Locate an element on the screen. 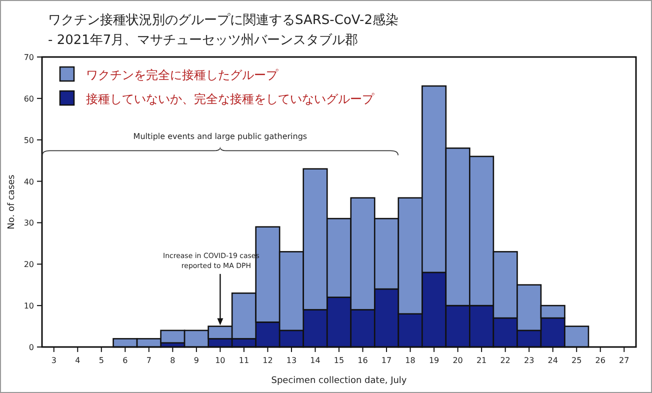 The width and height of the screenshot is (652, 393). y-tick-label: 20 is located at coordinates (29, 265).